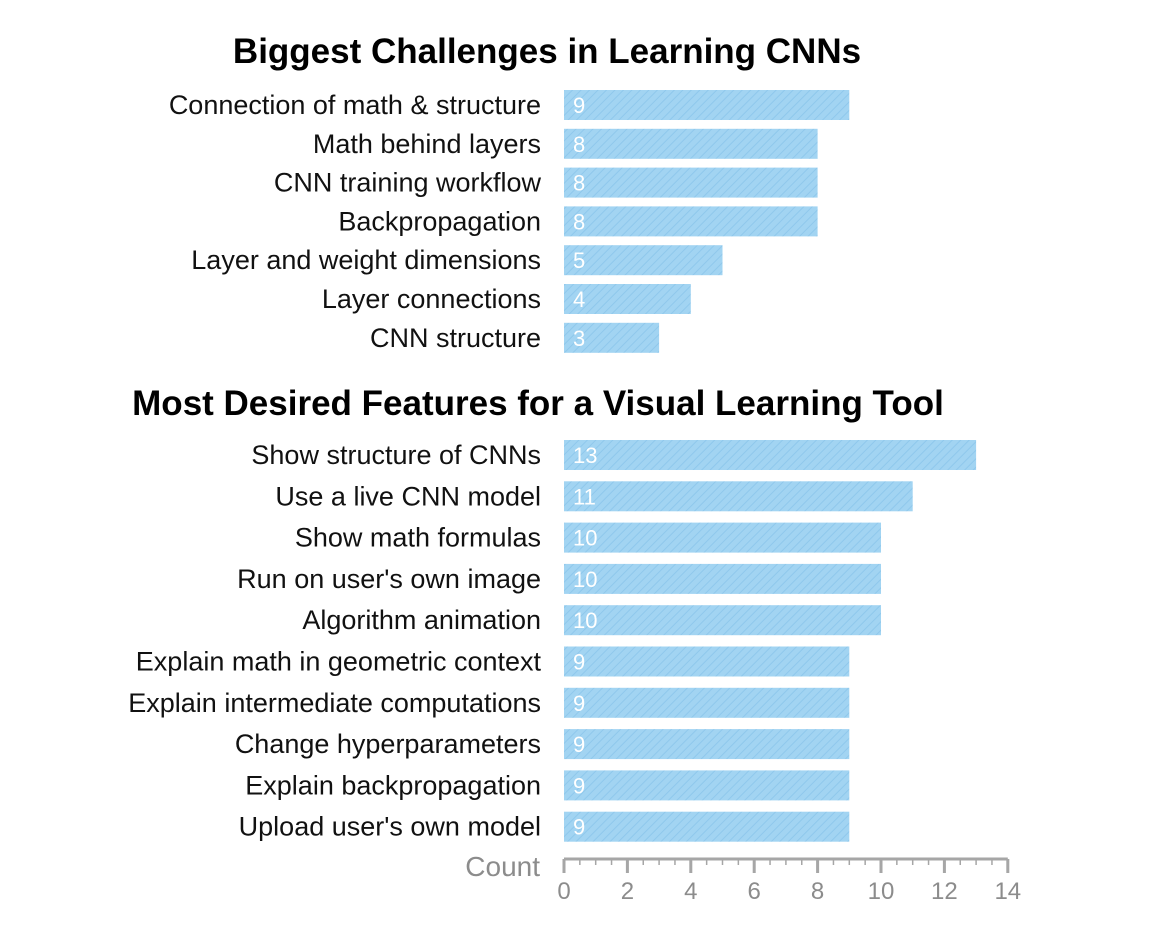  What do you see at coordinates (690, 891) in the screenshot?
I see `x-axis-tick-label: 4` at bounding box center [690, 891].